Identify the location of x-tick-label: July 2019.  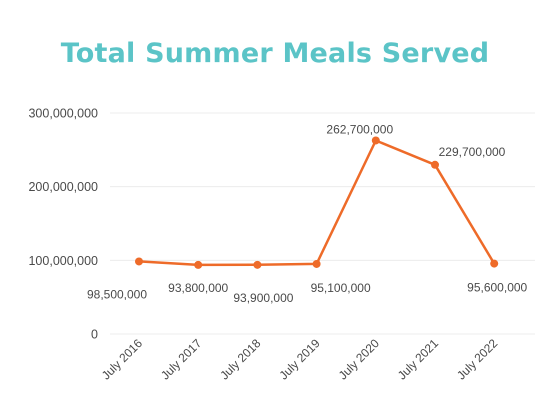
(299, 359).